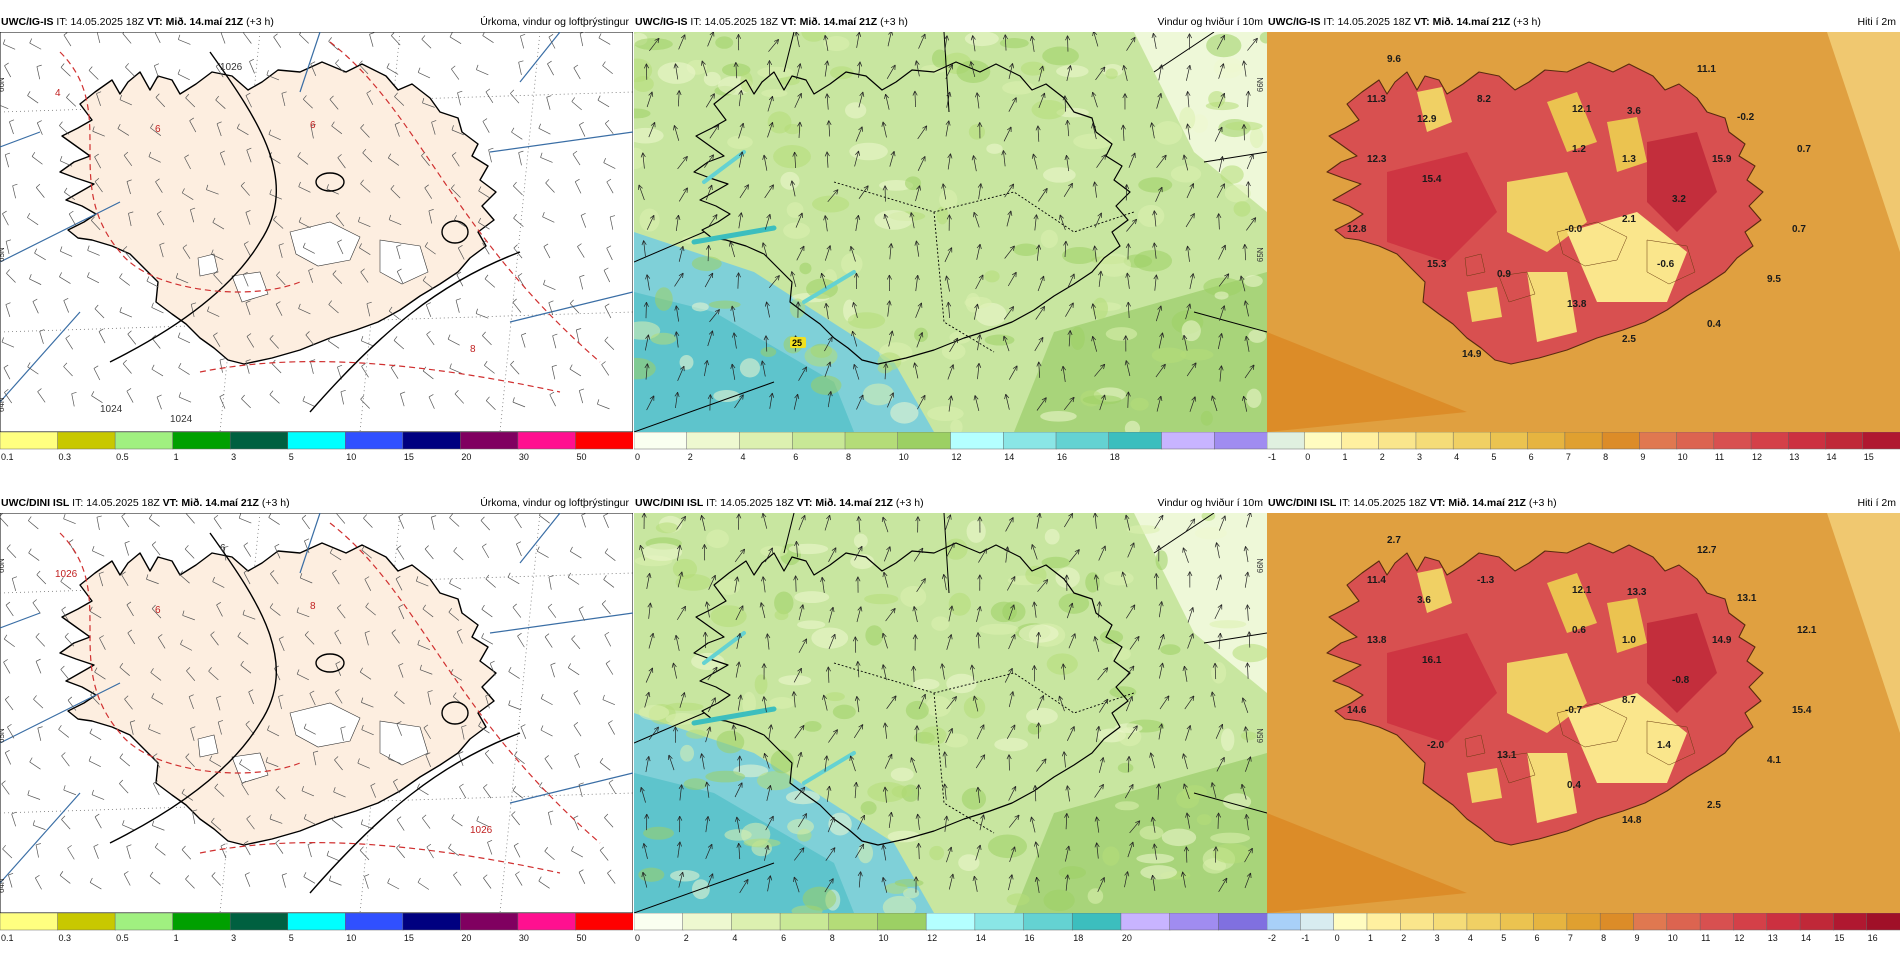  I want to click on temp-label: 14.9, so click(1722, 640).